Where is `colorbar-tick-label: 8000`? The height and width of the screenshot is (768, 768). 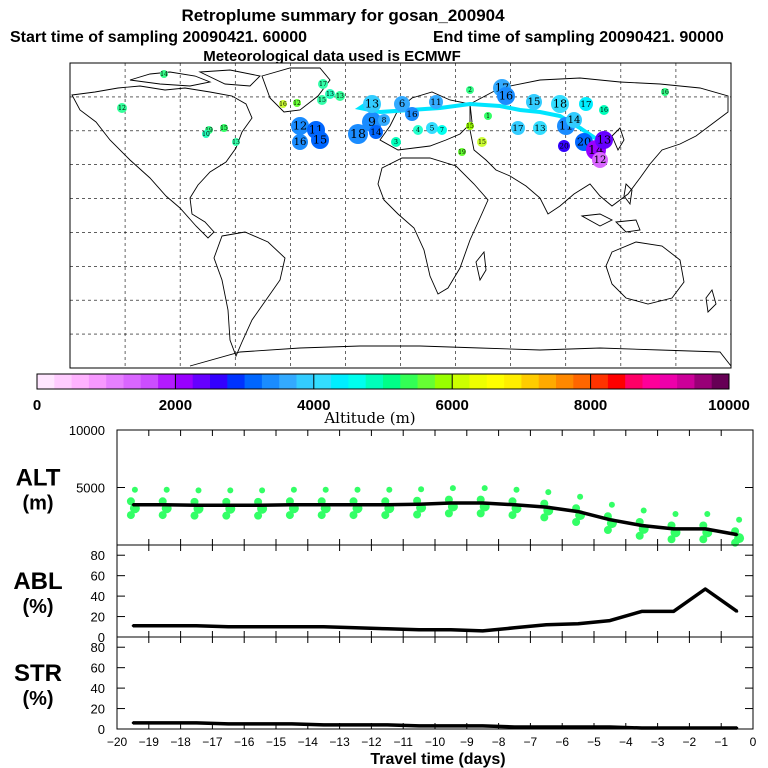
colorbar-tick-label: 8000 is located at coordinates (590, 405).